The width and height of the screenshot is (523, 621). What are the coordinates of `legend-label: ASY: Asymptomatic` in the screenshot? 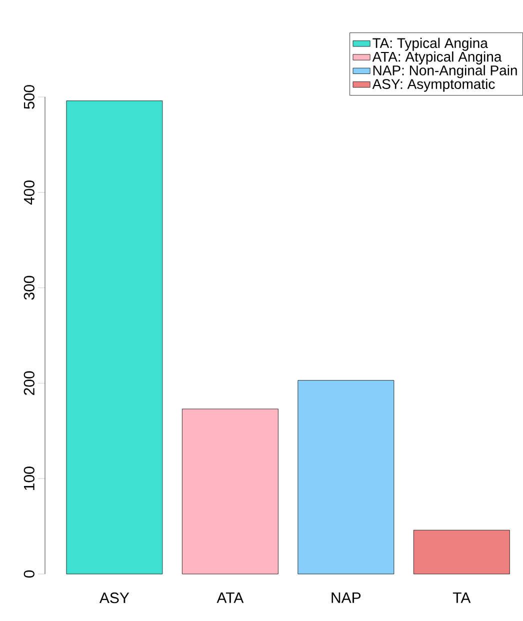 It's located at (433, 85).